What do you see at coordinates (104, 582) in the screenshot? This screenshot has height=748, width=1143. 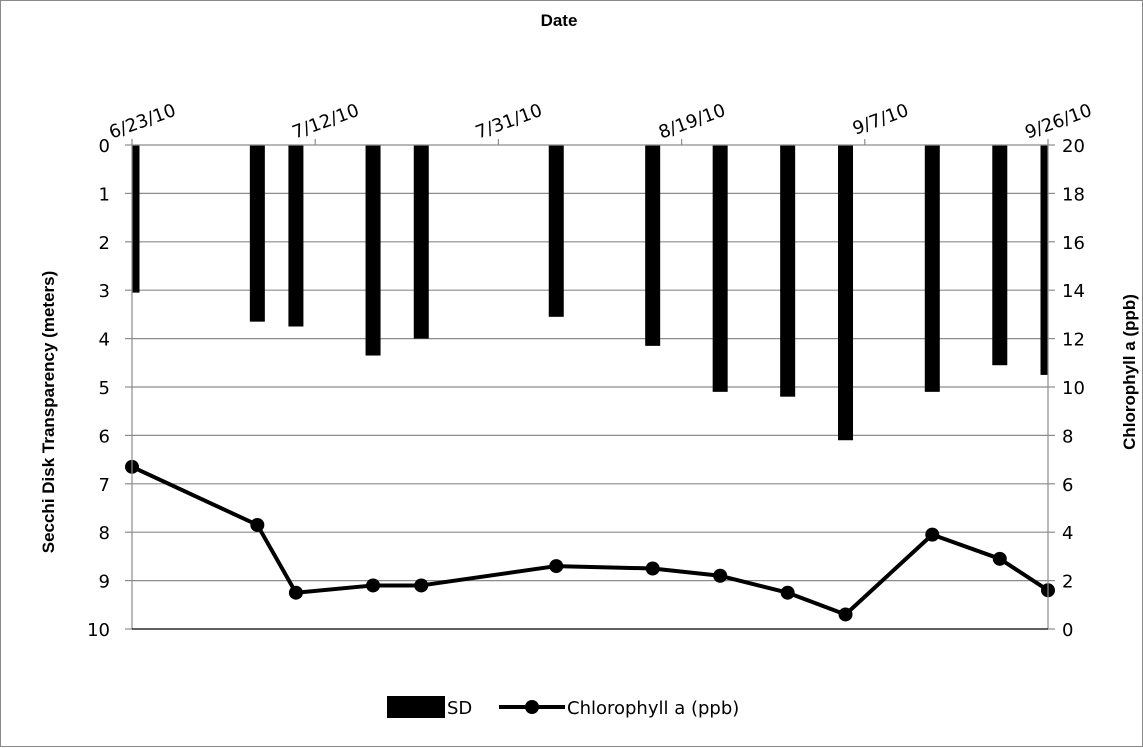 I see `left-y-tick-label: 9` at bounding box center [104, 582].